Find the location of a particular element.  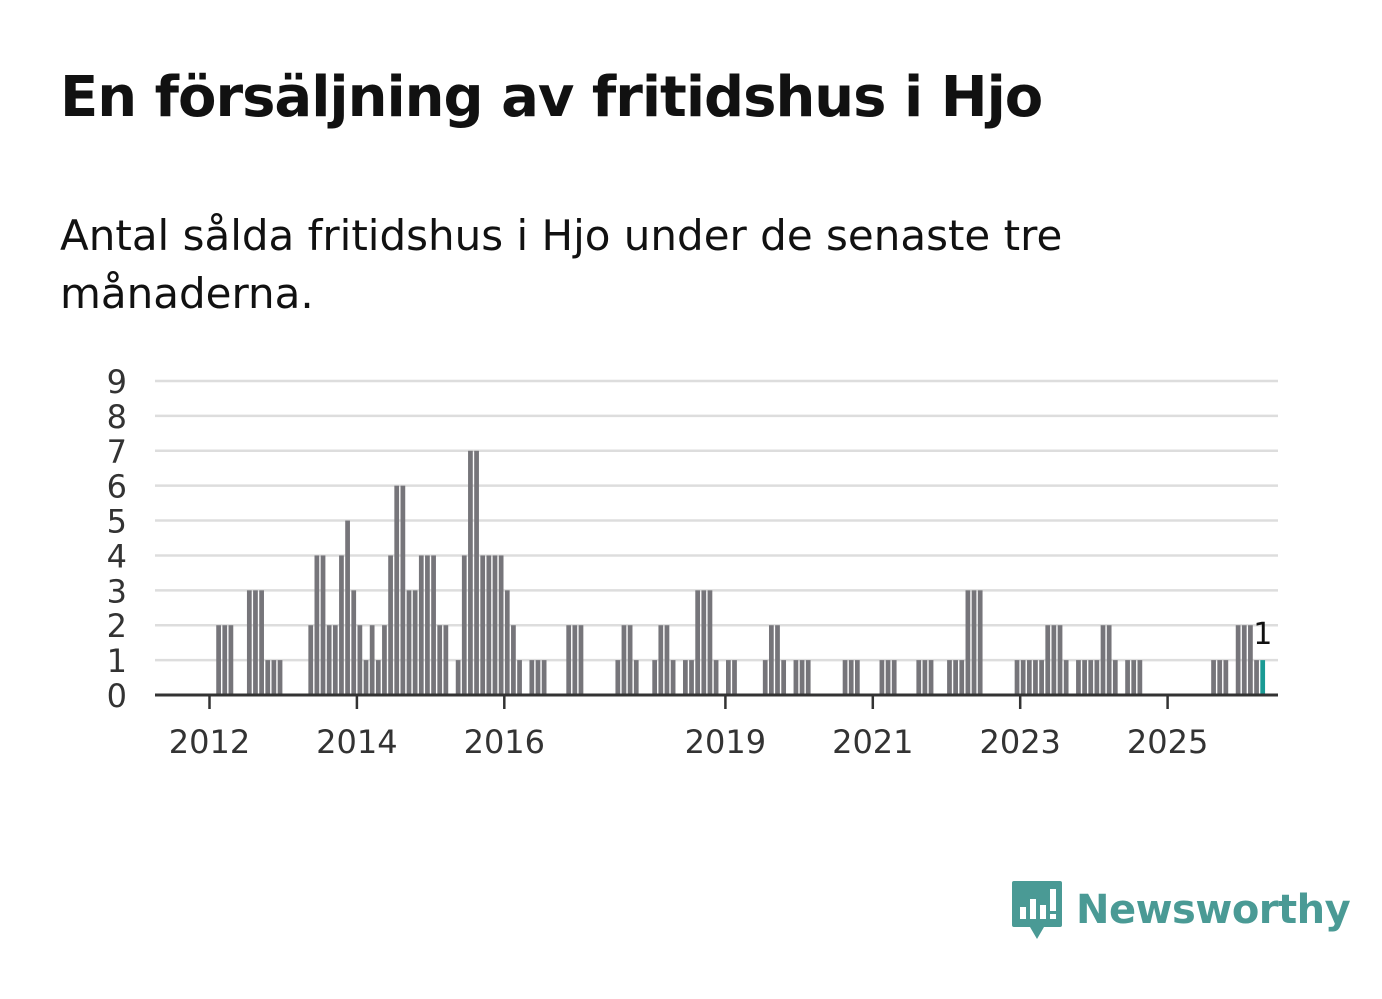

x-tick-label-2012: 2012 is located at coordinates (209, 742).